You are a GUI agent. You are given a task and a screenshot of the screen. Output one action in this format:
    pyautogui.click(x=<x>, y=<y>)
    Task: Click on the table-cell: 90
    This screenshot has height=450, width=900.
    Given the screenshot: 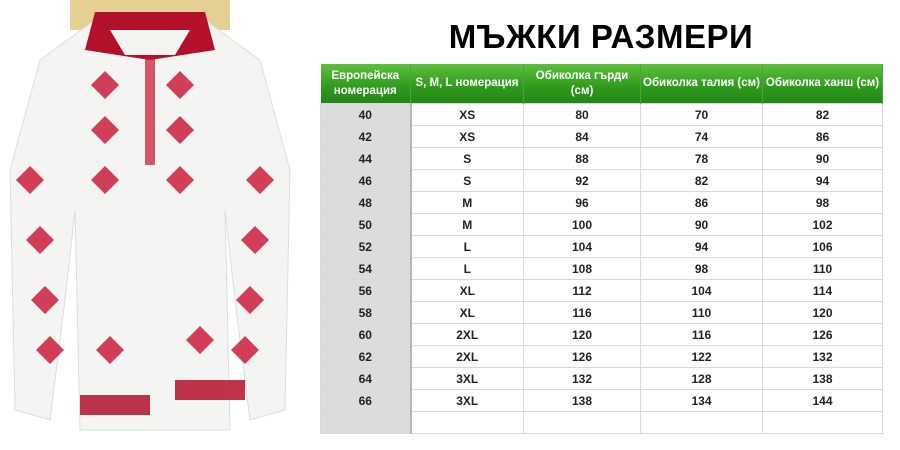 What is the action you would take?
    pyautogui.click(x=701, y=224)
    